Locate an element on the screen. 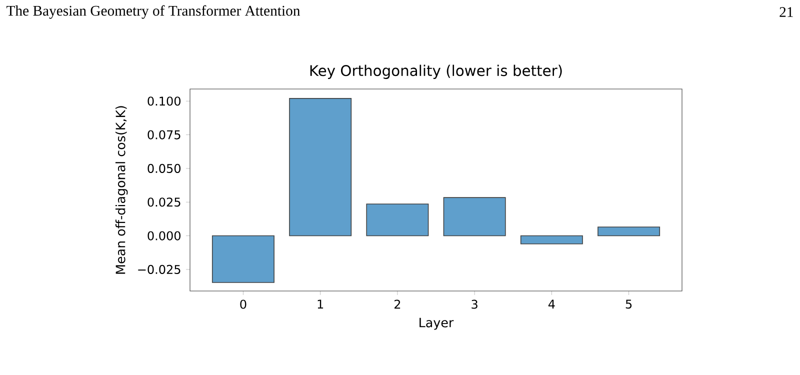  x-tick-label: 3 is located at coordinates (475, 304).